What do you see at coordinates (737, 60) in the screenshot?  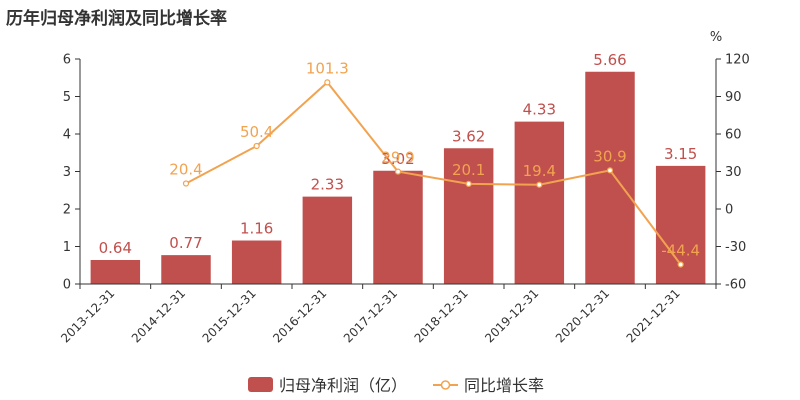 I see `y-right-tick-label: 120` at bounding box center [737, 60].